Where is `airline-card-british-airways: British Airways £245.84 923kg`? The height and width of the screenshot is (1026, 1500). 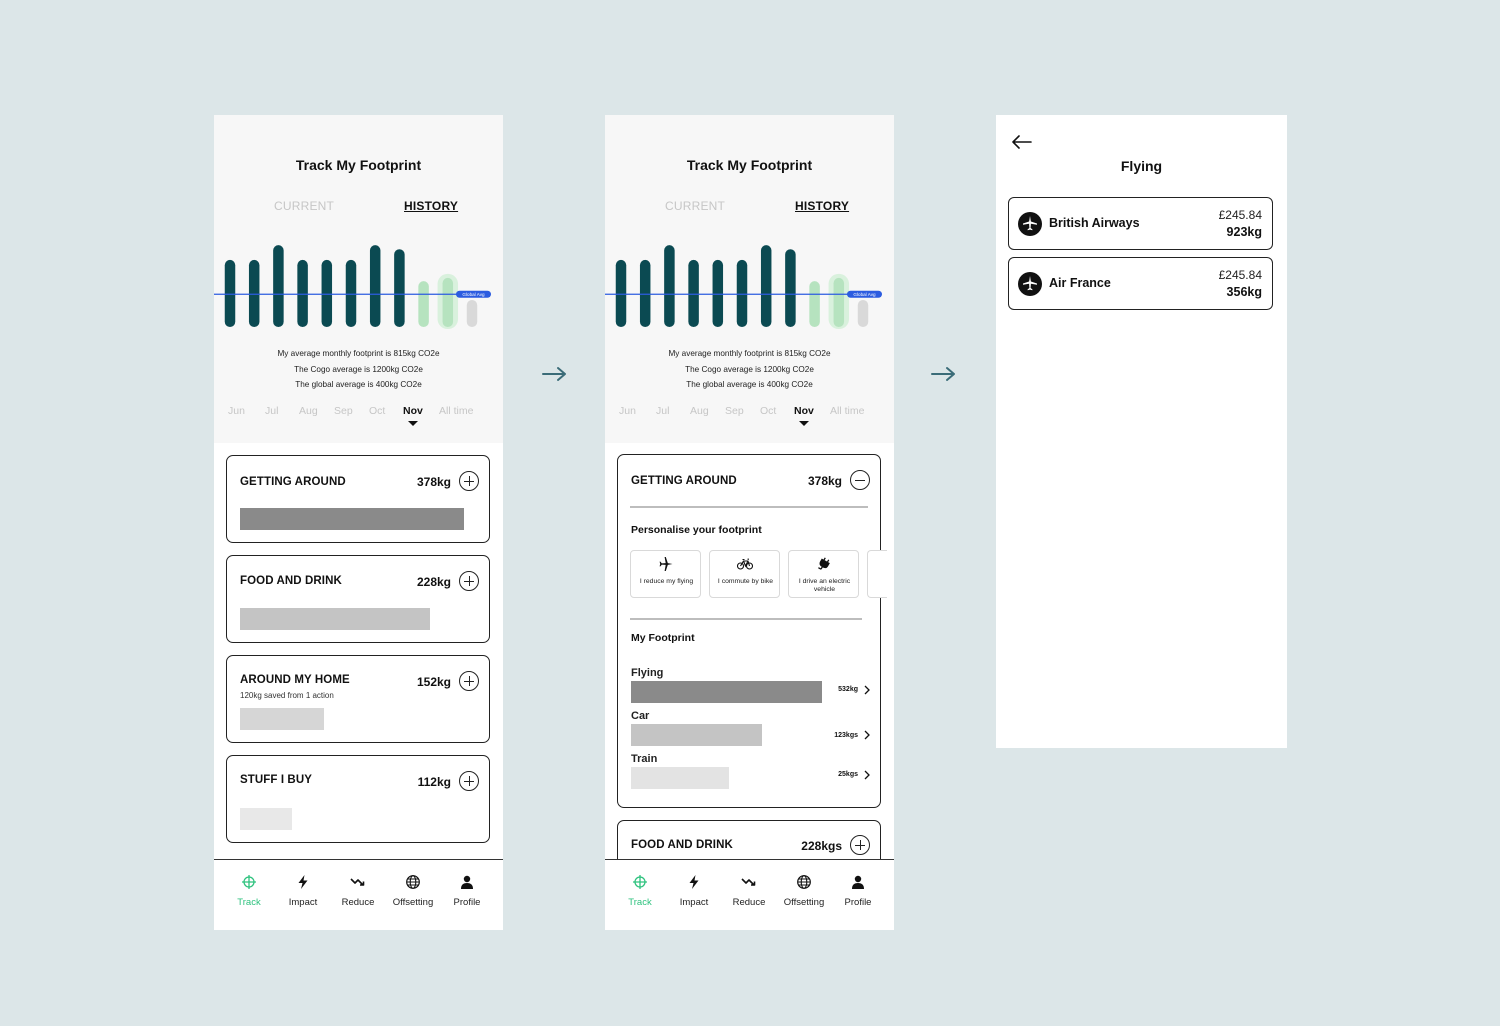 airline-card-british-airways: British Airways £245.84 923kg is located at coordinates (1140, 223).